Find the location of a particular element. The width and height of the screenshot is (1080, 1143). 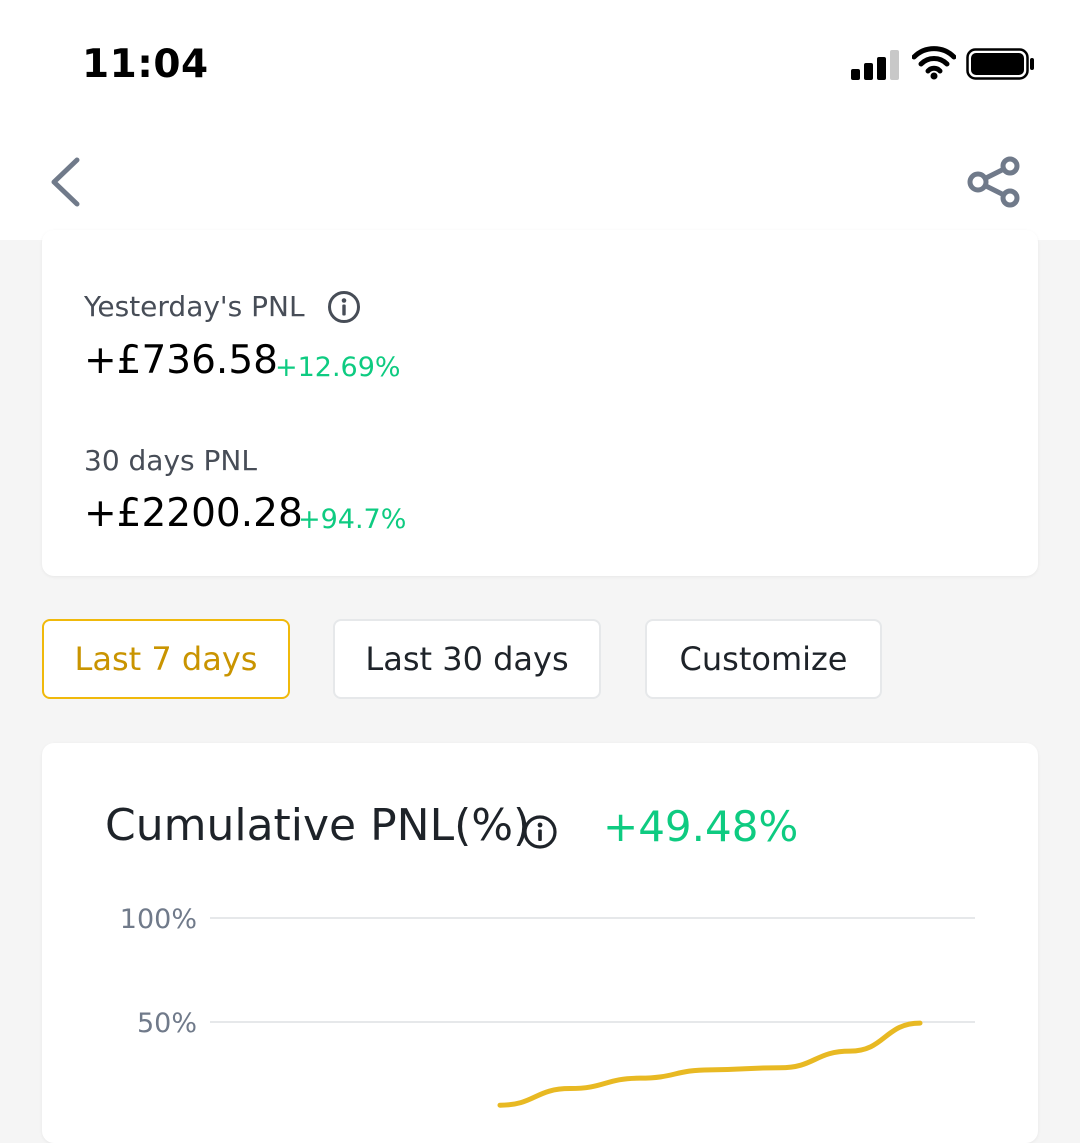

tab-last-7-days: Last 7 days is located at coordinates (166, 659).